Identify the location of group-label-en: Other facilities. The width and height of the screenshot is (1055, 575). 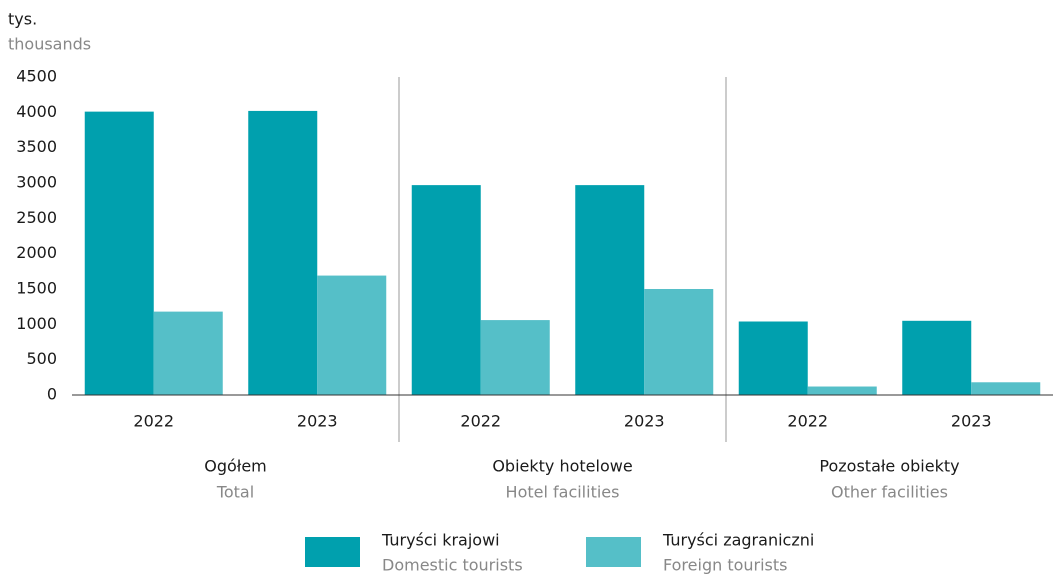
(889, 492).